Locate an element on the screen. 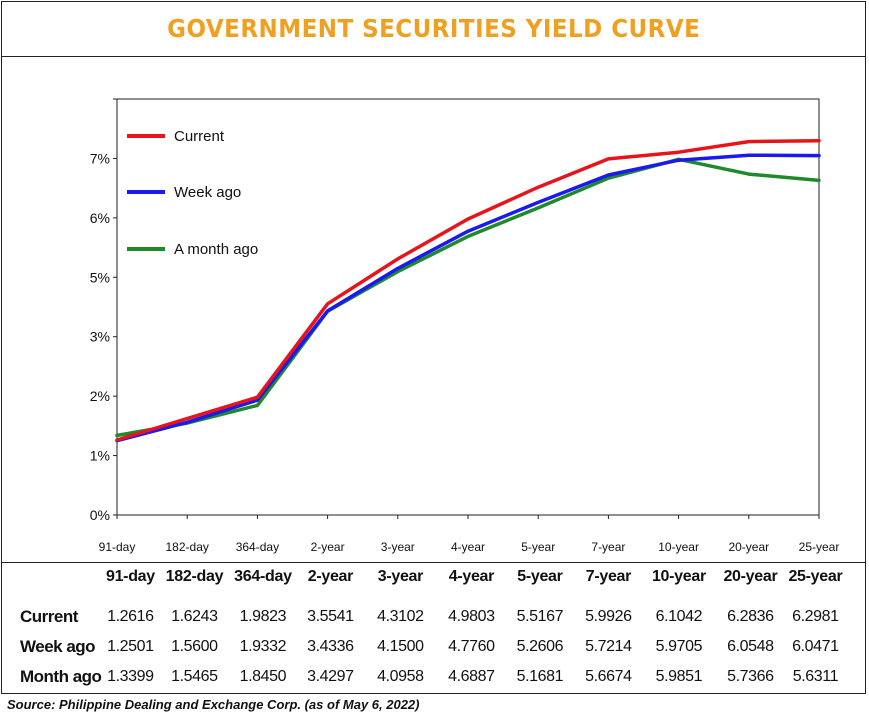  table-cell: 1.3399 is located at coordinates (130, 676).